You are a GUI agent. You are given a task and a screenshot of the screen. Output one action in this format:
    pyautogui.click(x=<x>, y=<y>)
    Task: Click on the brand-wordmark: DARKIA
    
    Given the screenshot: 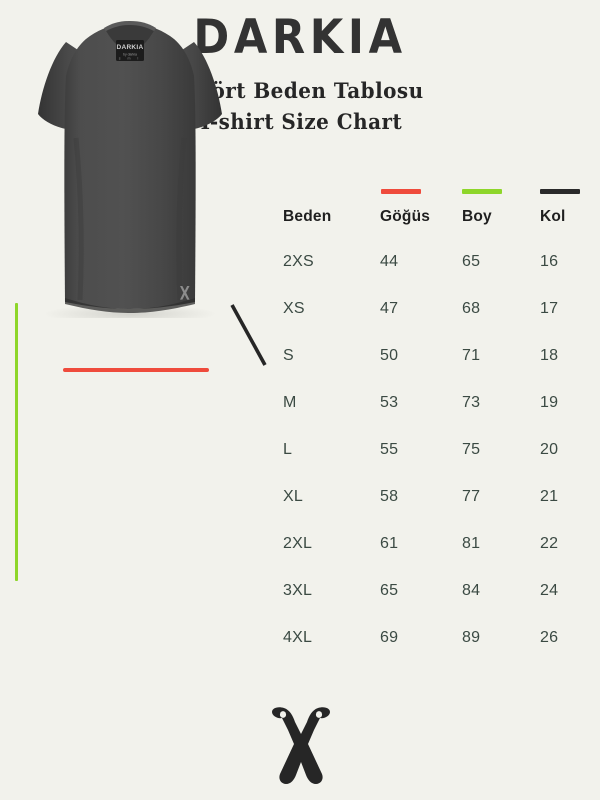 What is the action you would take?
    pyautogui.click(x=300, y=37)
    